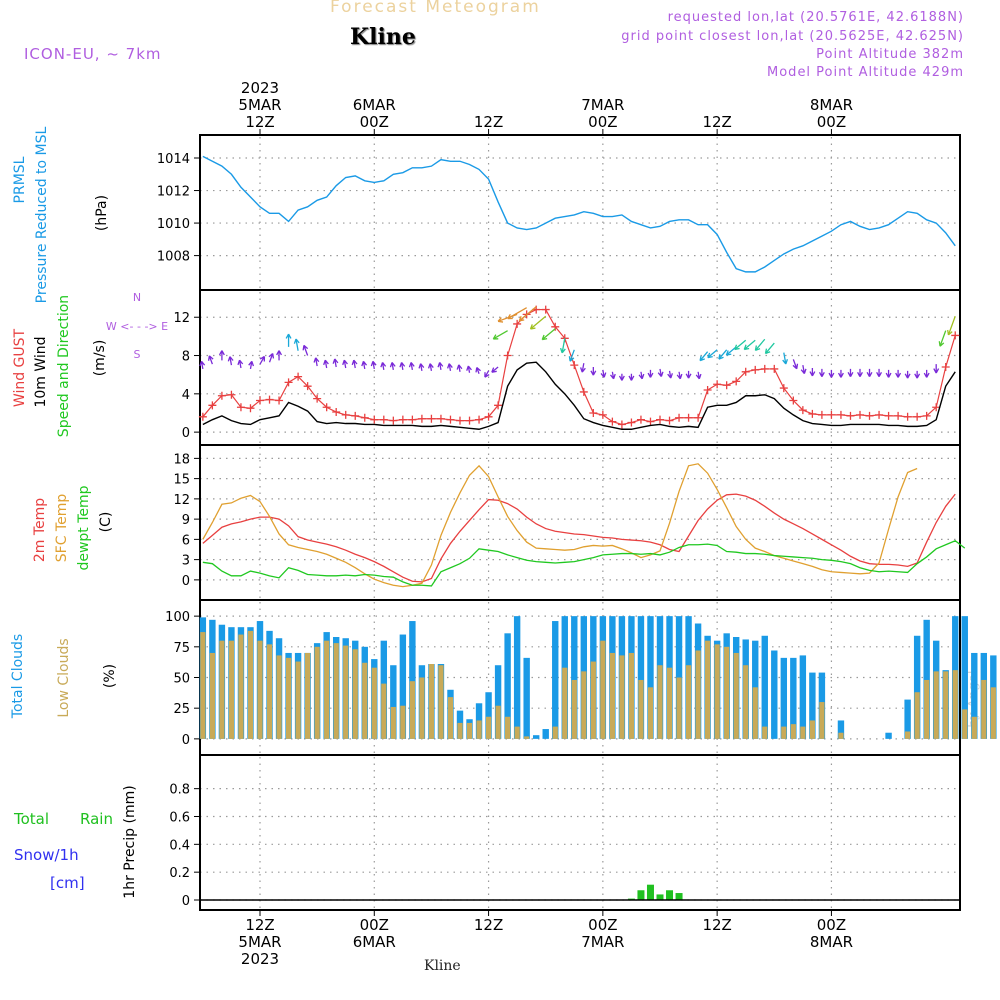  I want to click on requested-coords: requested lon,lat (20.5761E, 42.6188N), so click(815, 17).